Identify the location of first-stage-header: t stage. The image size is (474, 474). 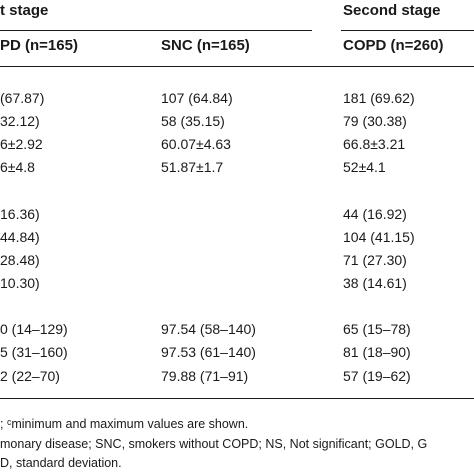
(24, 10).